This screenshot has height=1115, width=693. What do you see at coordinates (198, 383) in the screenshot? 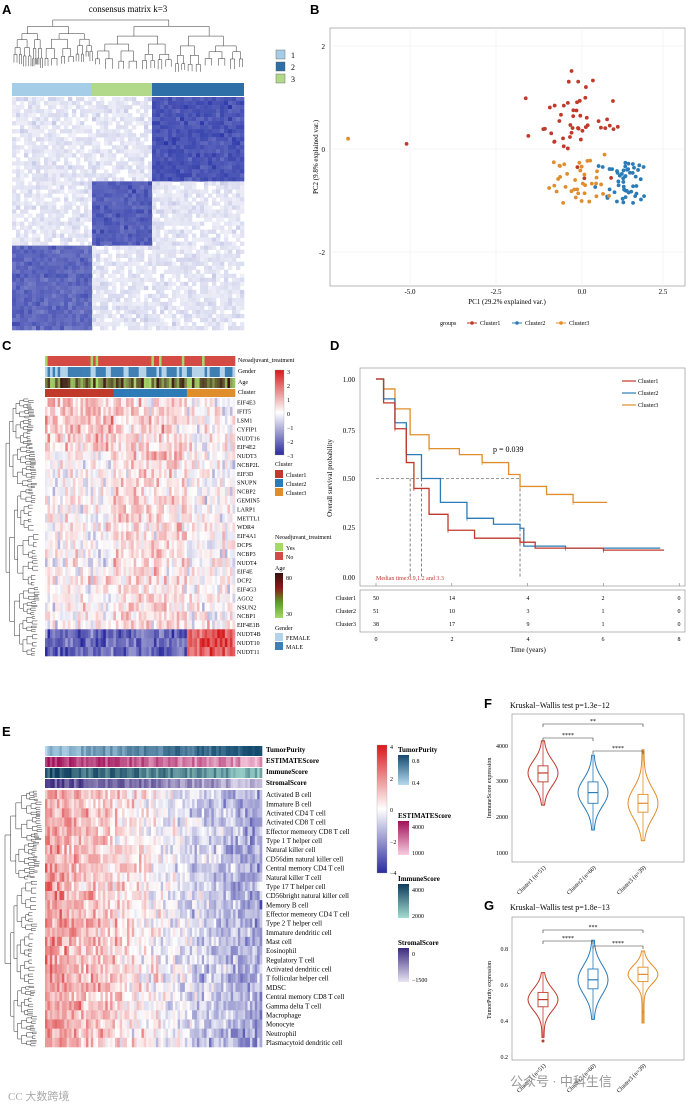
I see `anno-age` at bounding box center [198, 383].